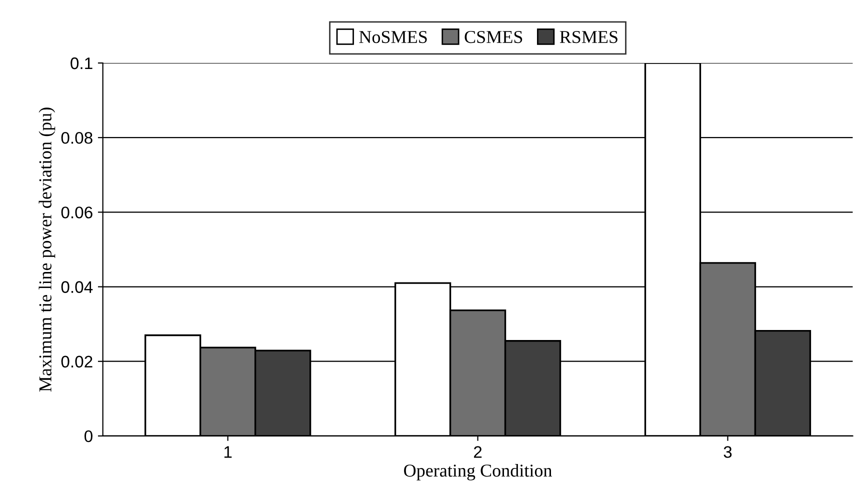  What do you see at coordinates (76, 212) in the screenshot?
I see `y-tick-label: 0.06` at bounding box center [76, 212].